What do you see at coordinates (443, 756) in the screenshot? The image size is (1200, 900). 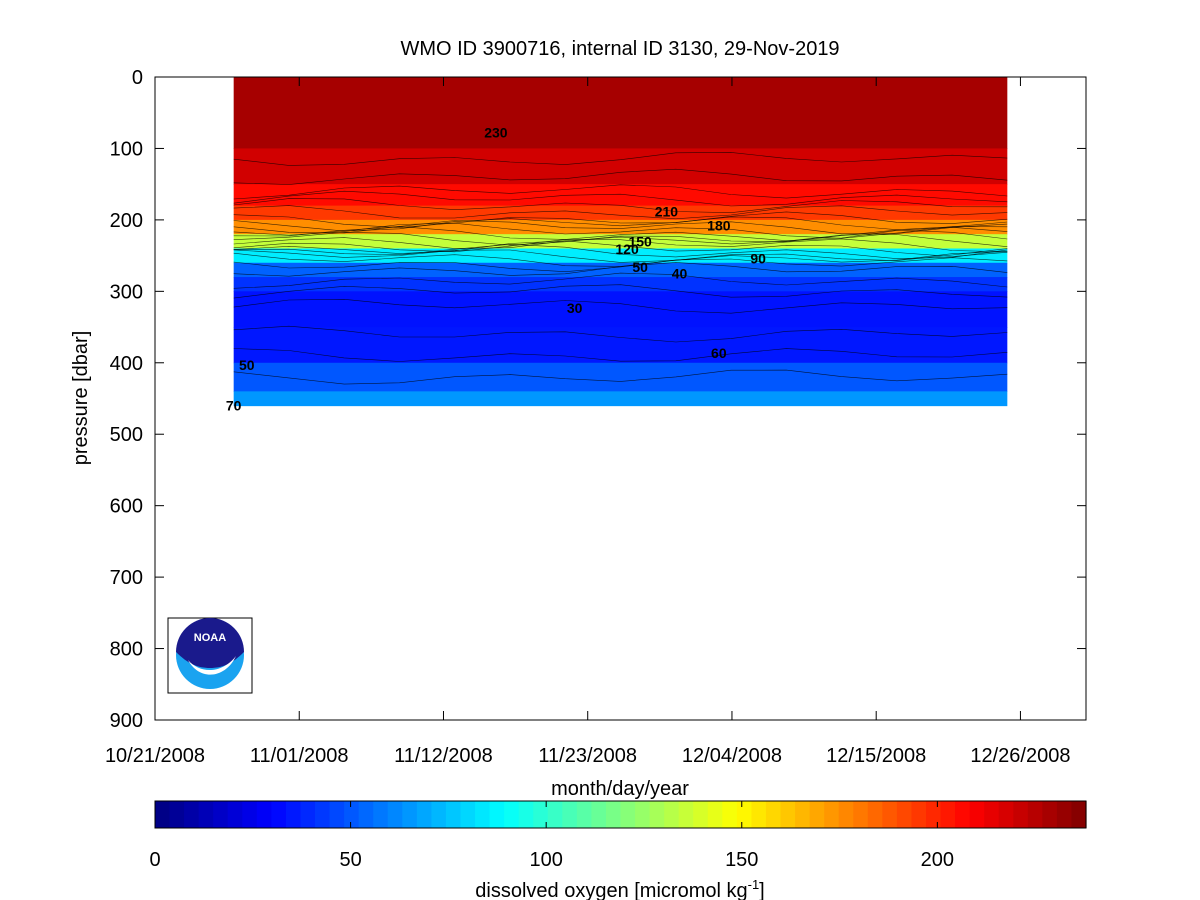 I see `x-tick-label: 11/12/2008` at bounding box center [443, 756].